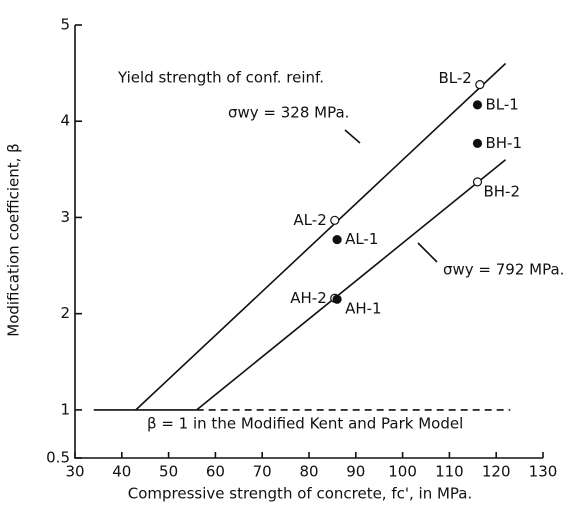  Describe the element at coordinates (454, 78) in the screenshot. I see `point-label: BL-2` at that location.